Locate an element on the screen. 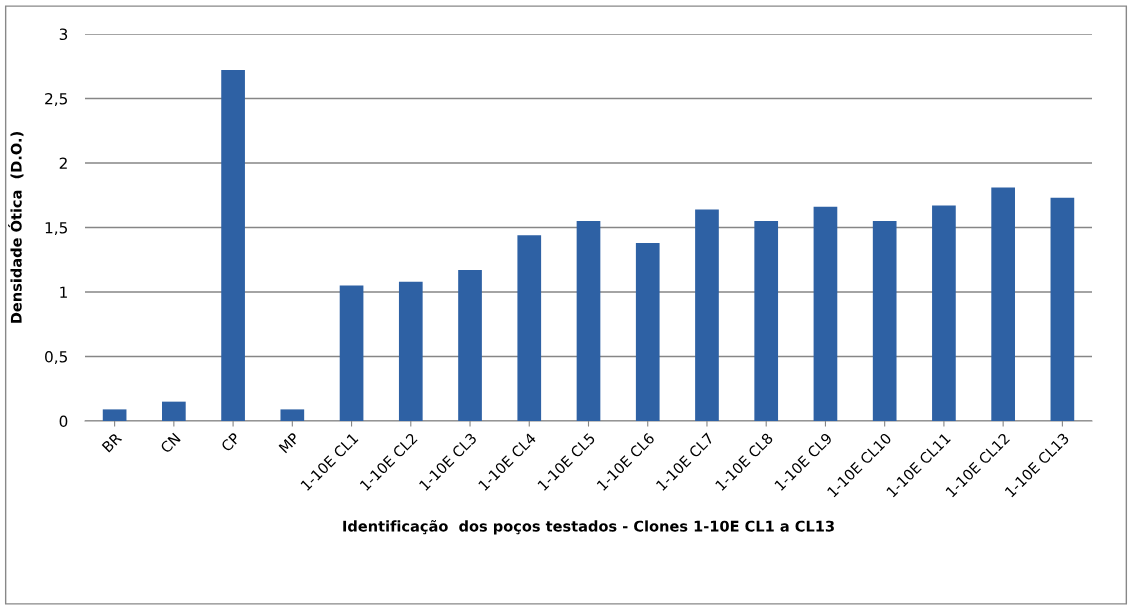 Image resolution: width=1132 pixels, height=610 pixels. y-tick-label: 1 is located at coordinates (63, 292).